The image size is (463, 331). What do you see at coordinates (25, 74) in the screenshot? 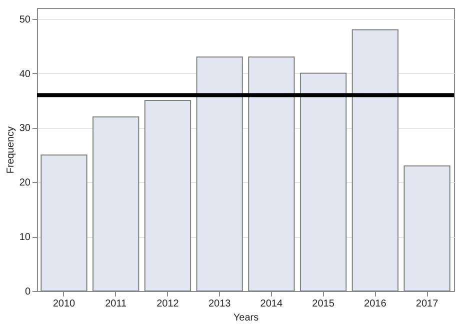
I see `y-tick-label: 40` at bounding box center [25, 74].